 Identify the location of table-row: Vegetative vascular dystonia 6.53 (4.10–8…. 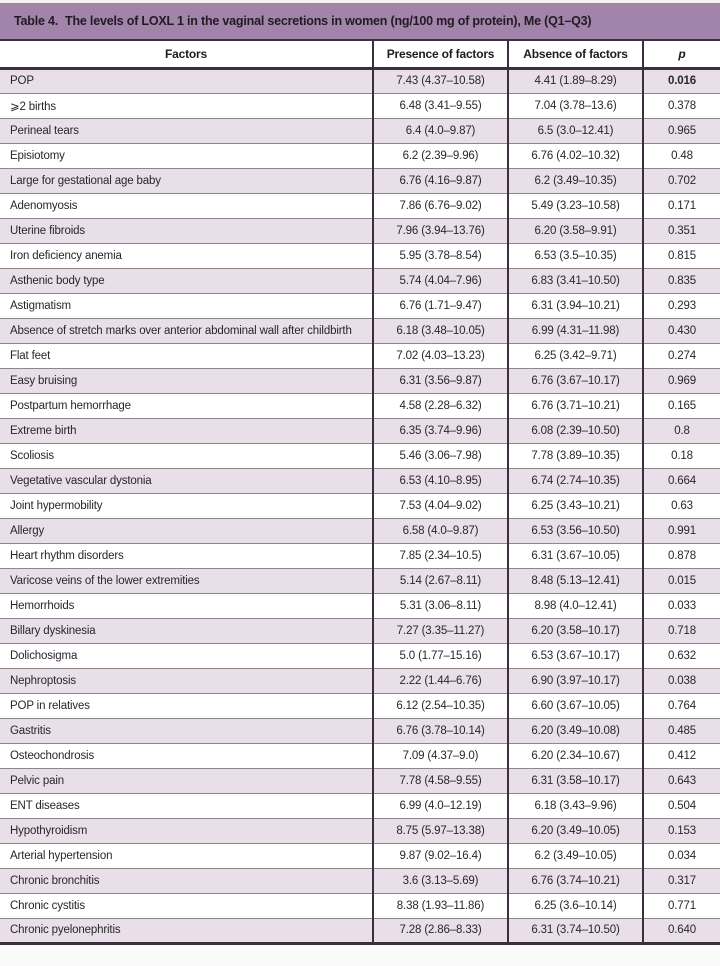
(360, 481).